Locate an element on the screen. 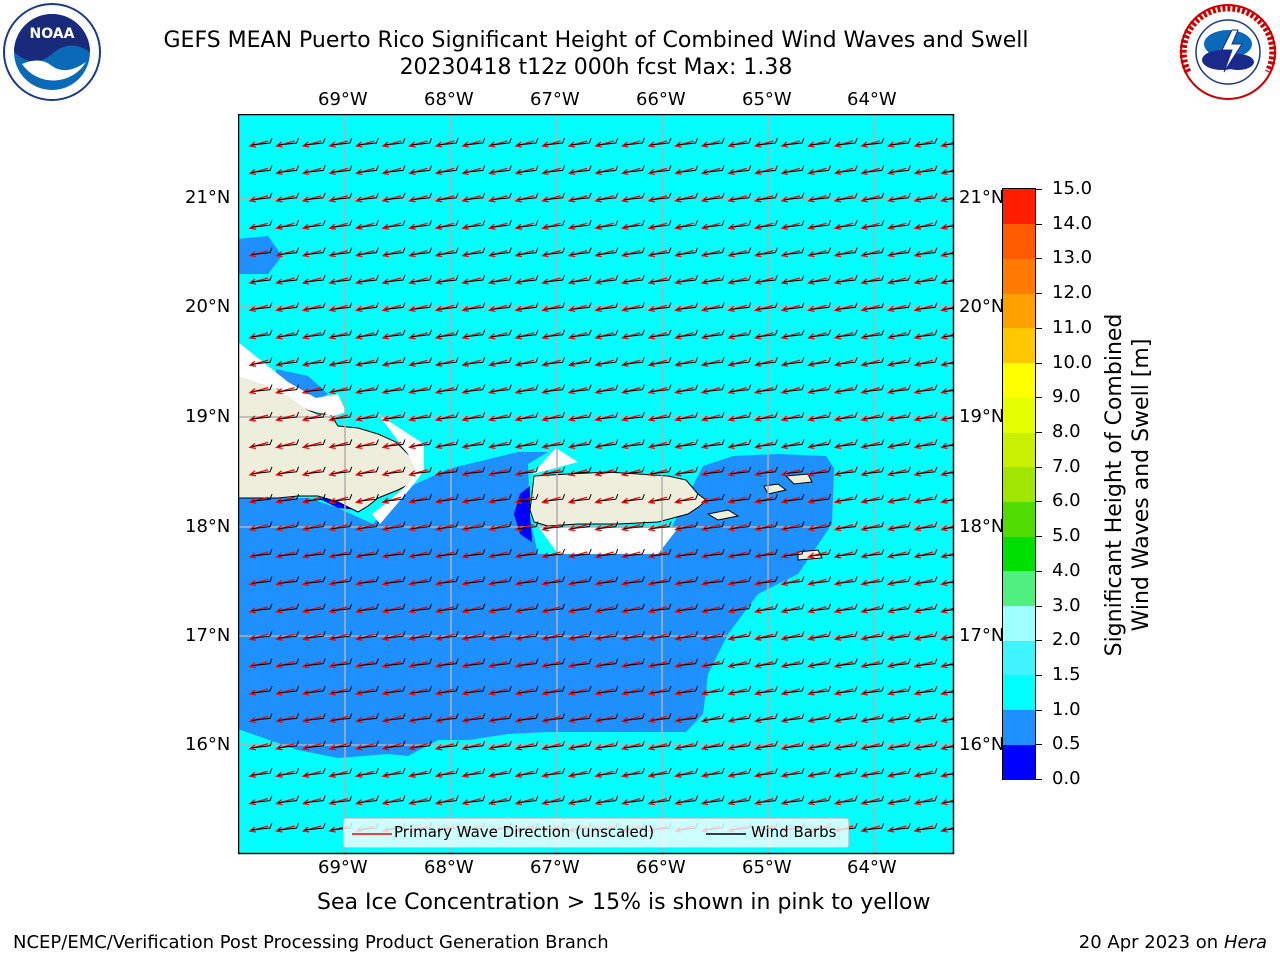  colorbar-tick-label: 6.0 is located at coordinates (1066, 501).